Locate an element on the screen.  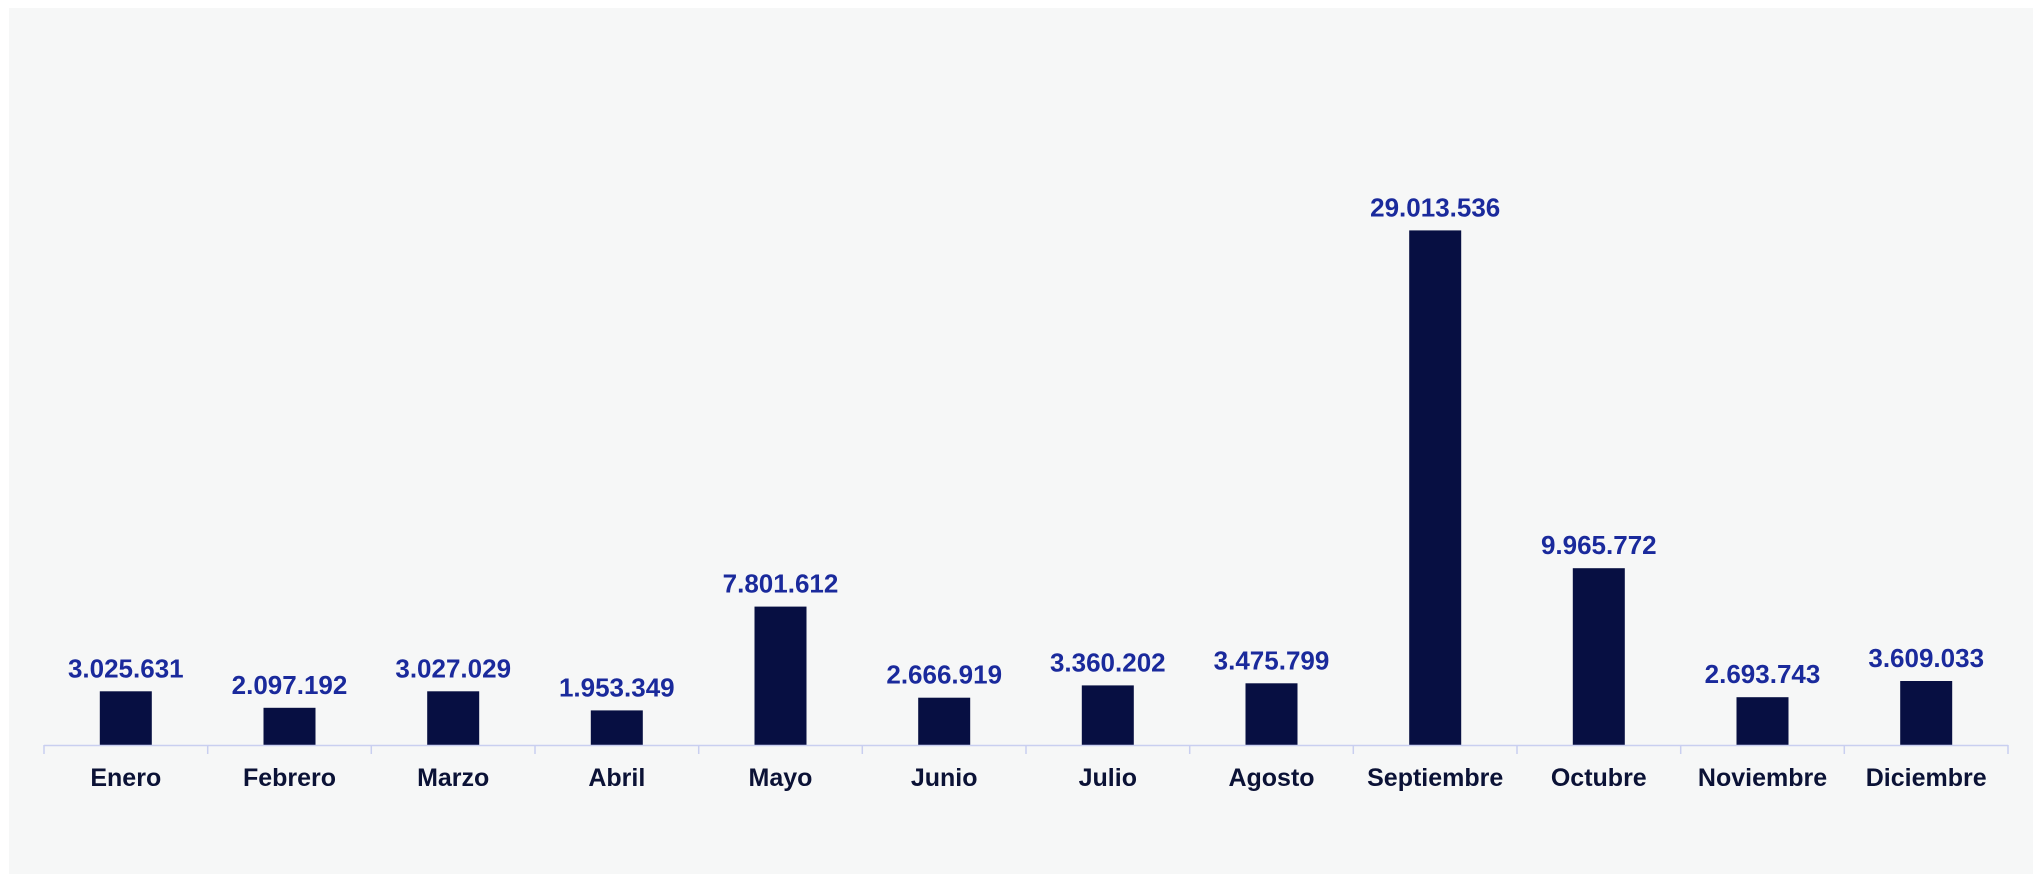
bar-junio is located at coordinates (944, 721).